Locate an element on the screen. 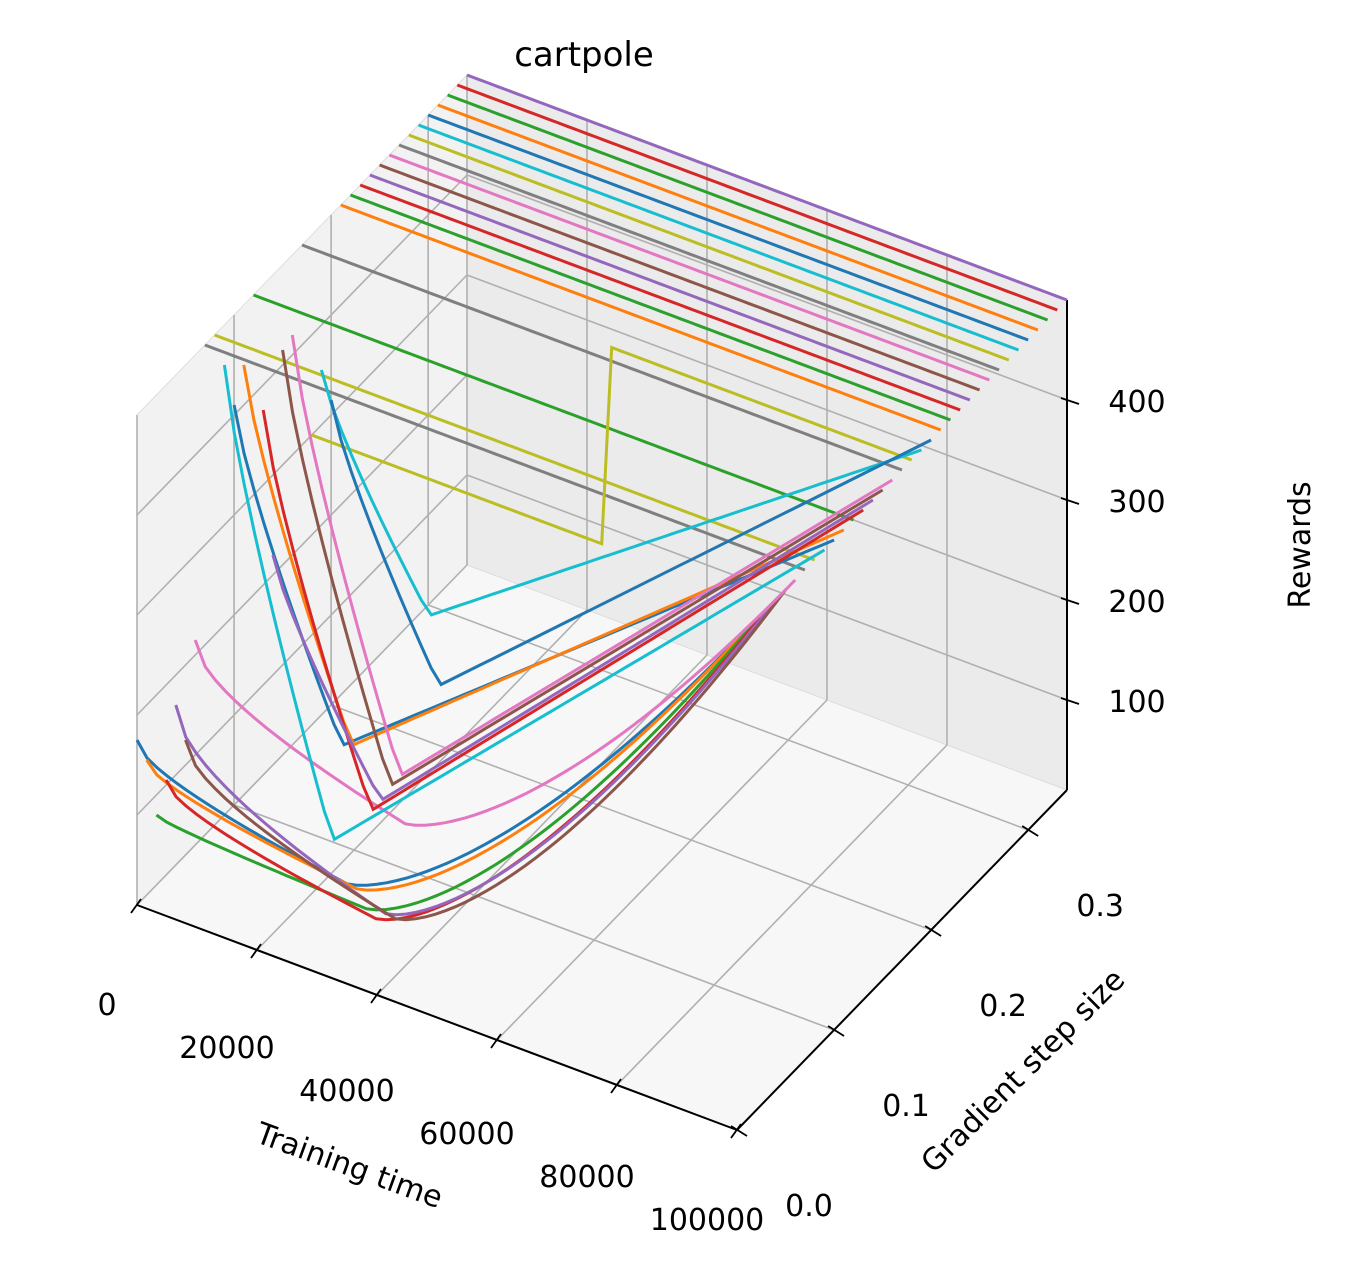 The image size is (1354, 1266). tick-label: 0.3 is located at coordinates (1100, 906).